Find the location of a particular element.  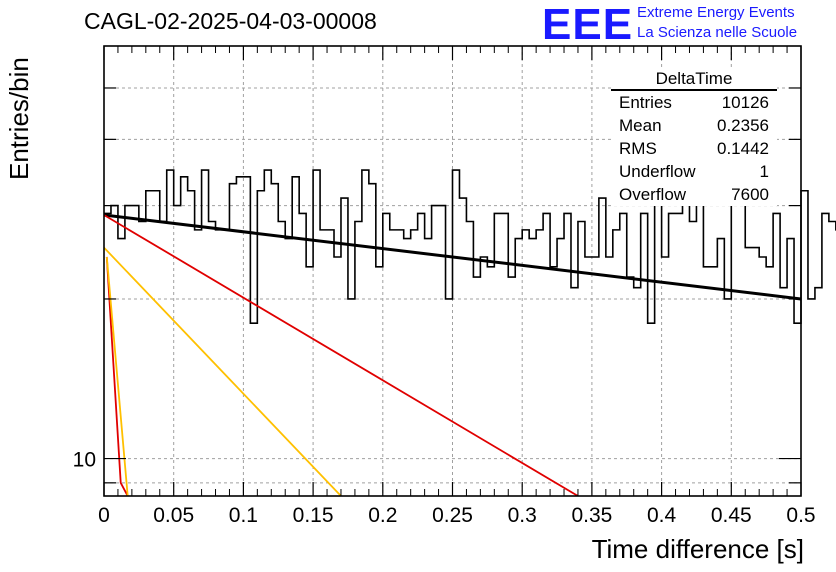

x-tick-label: 0.25 is located at coordinates (452, 515).